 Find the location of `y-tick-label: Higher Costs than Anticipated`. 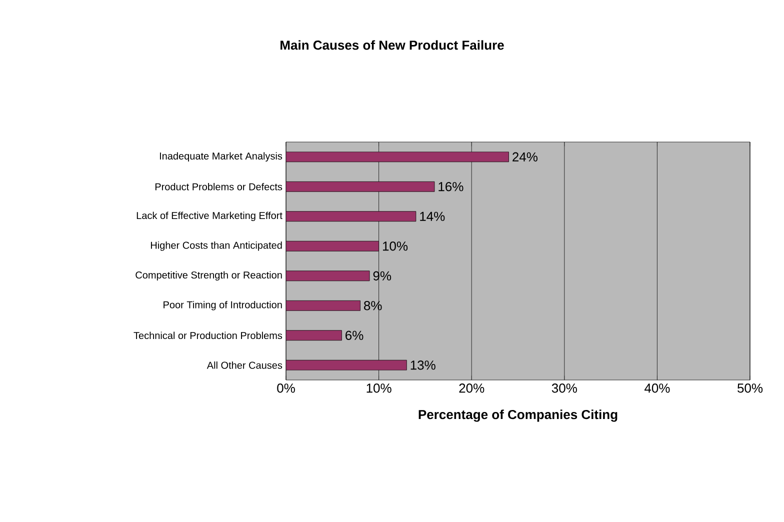

y-tick-label: Higher Costs than Anticipated is located at coordinates (216, 246).